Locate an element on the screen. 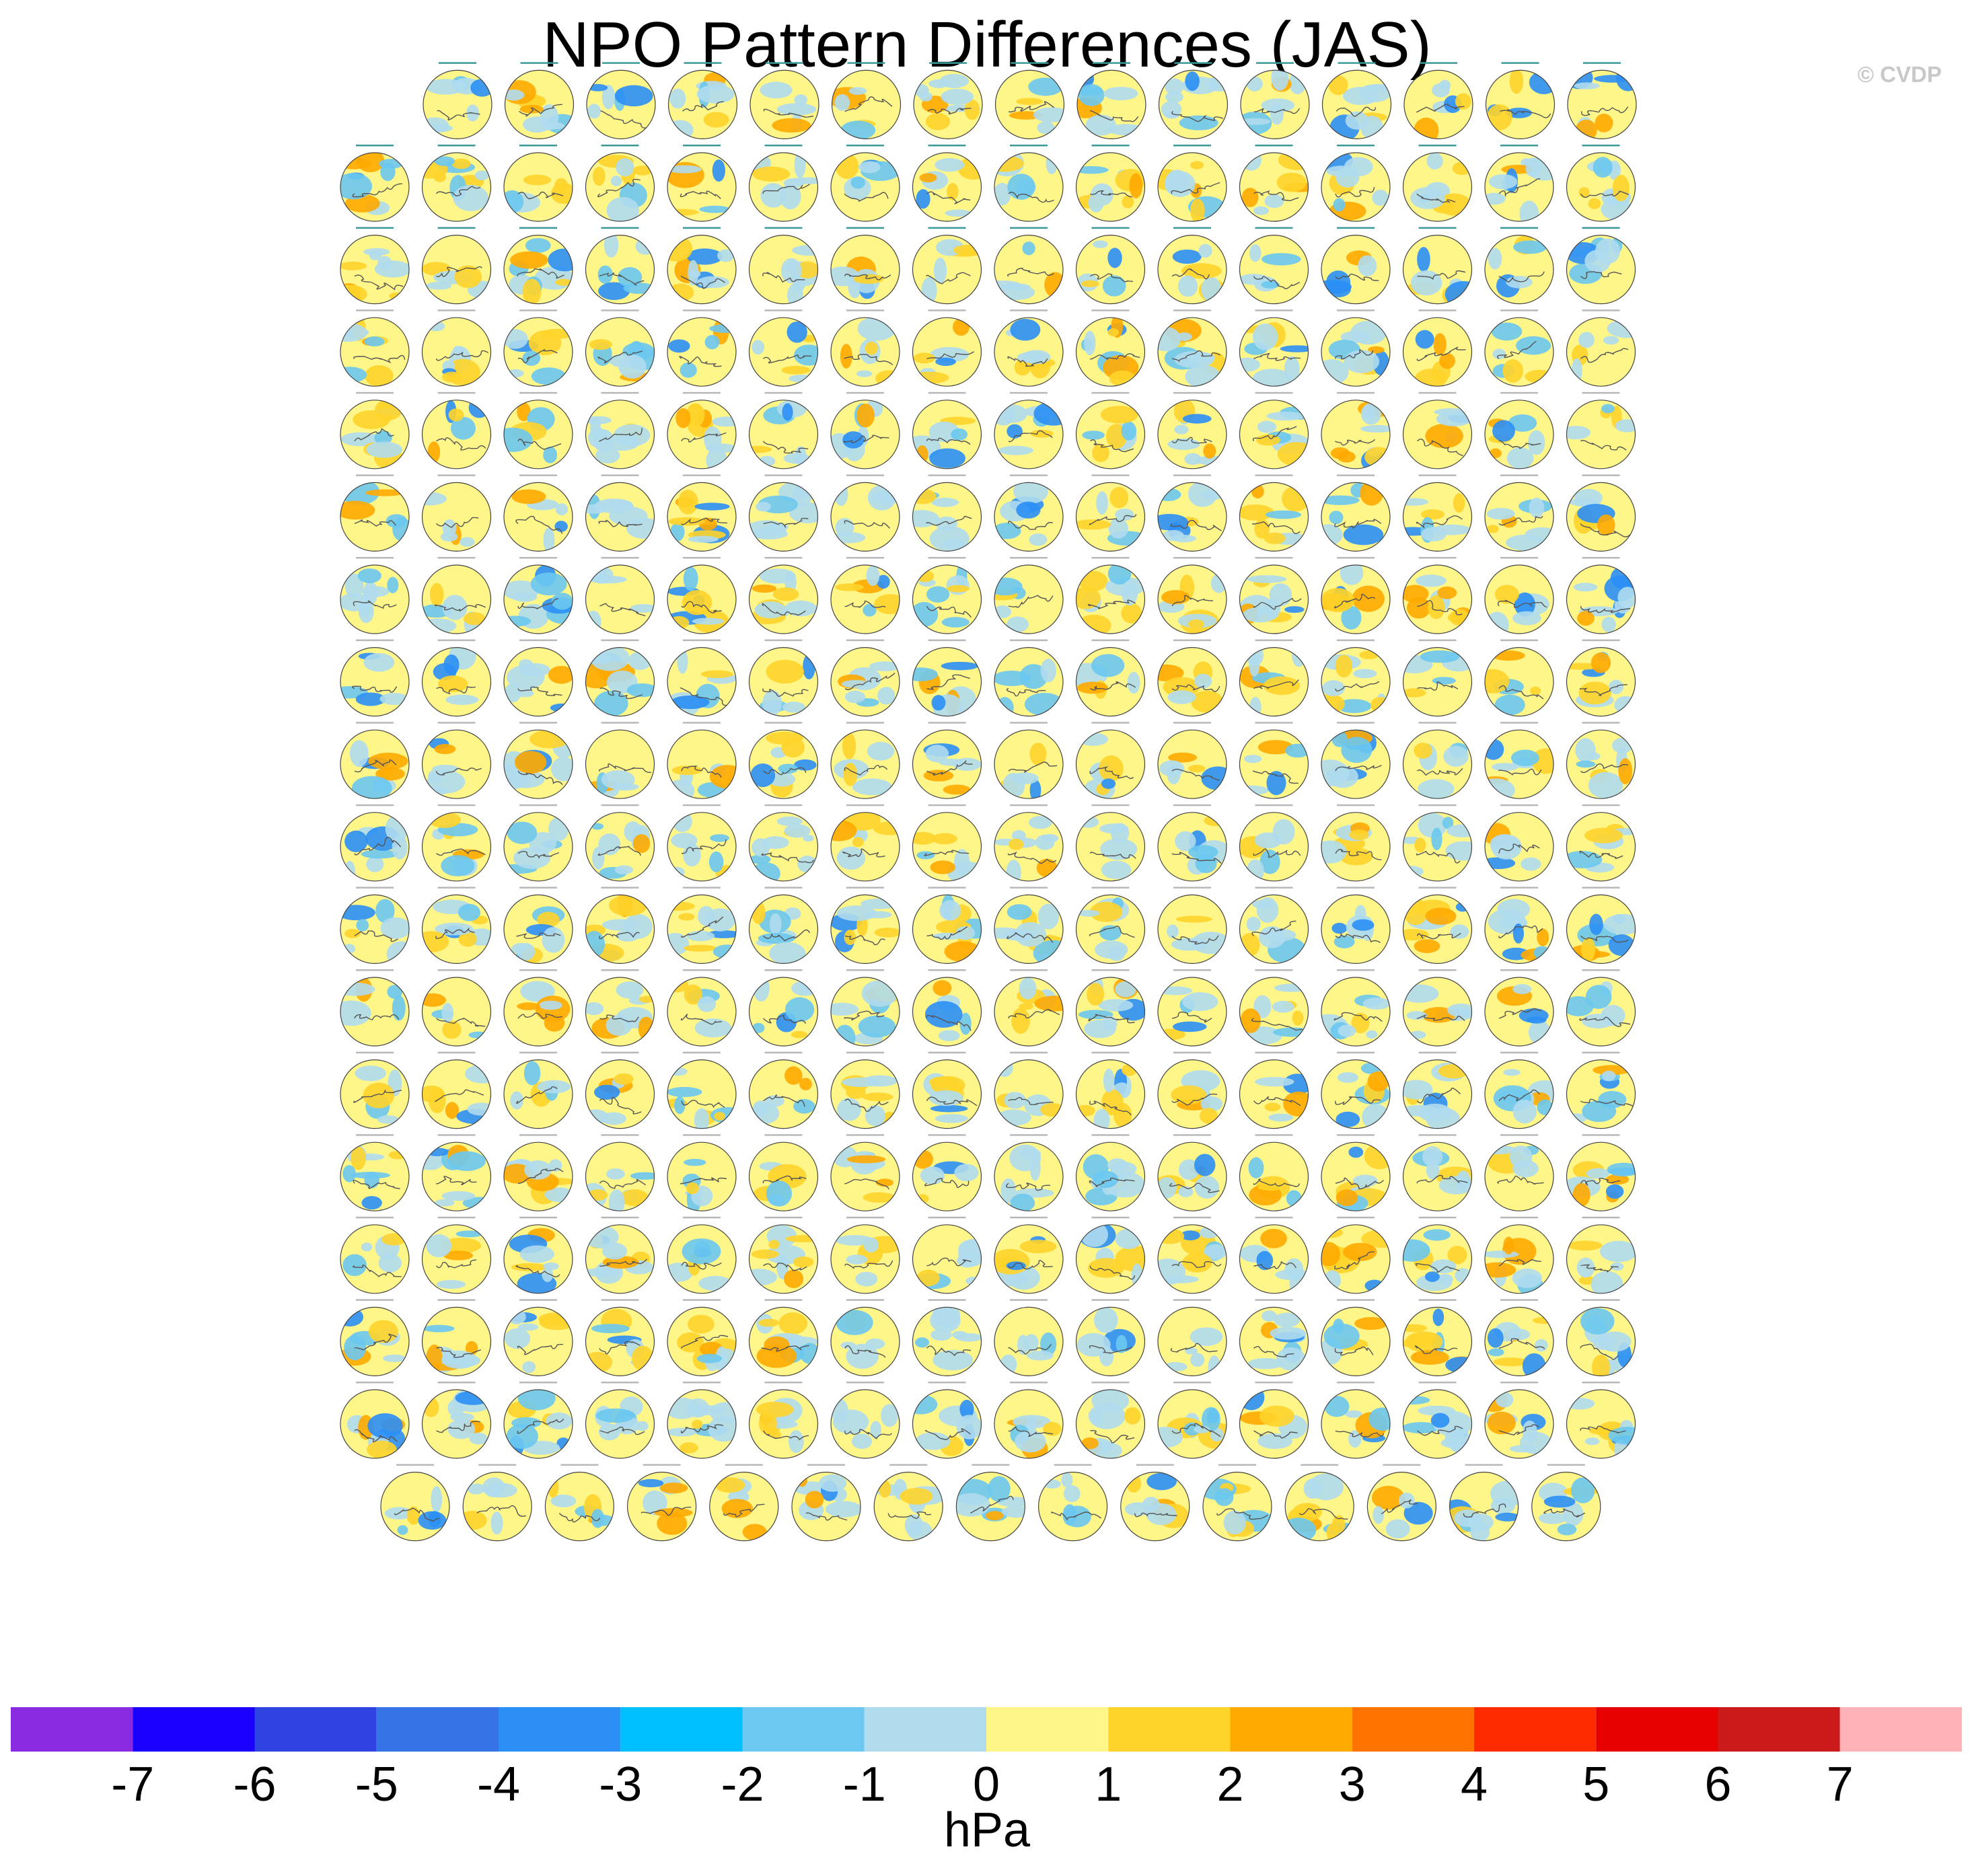  colorbar-tick-label: 3 is located at coordinates (1352, 1784).